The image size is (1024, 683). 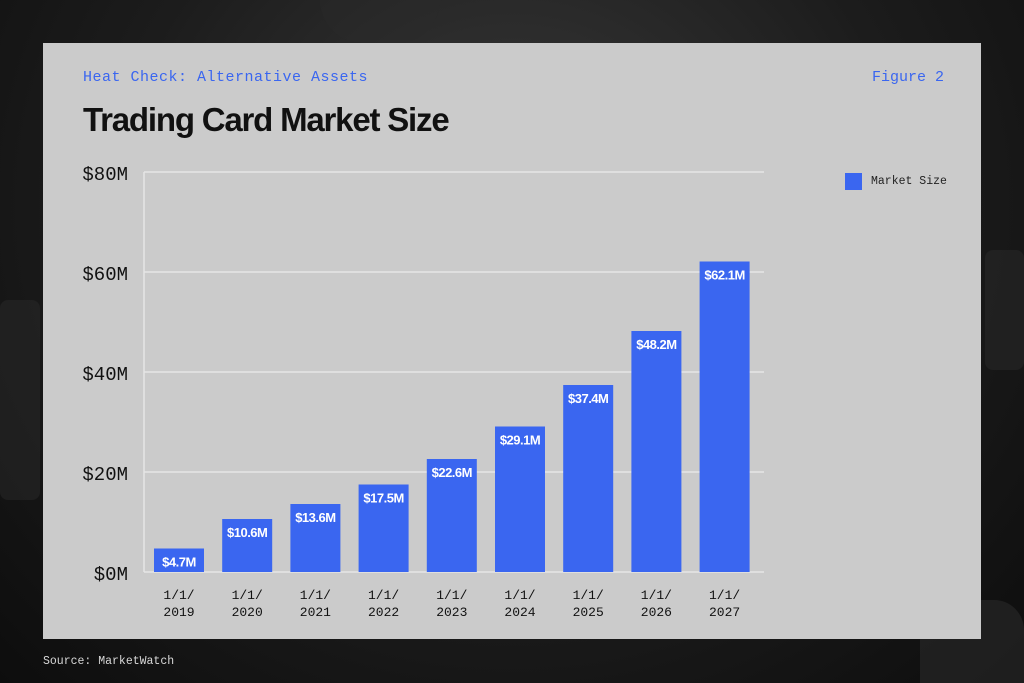 What do you see at coordinates (451, 612) in the screenshot?
I see `x-tick-label: 2023` at bounding box center [451, 612].